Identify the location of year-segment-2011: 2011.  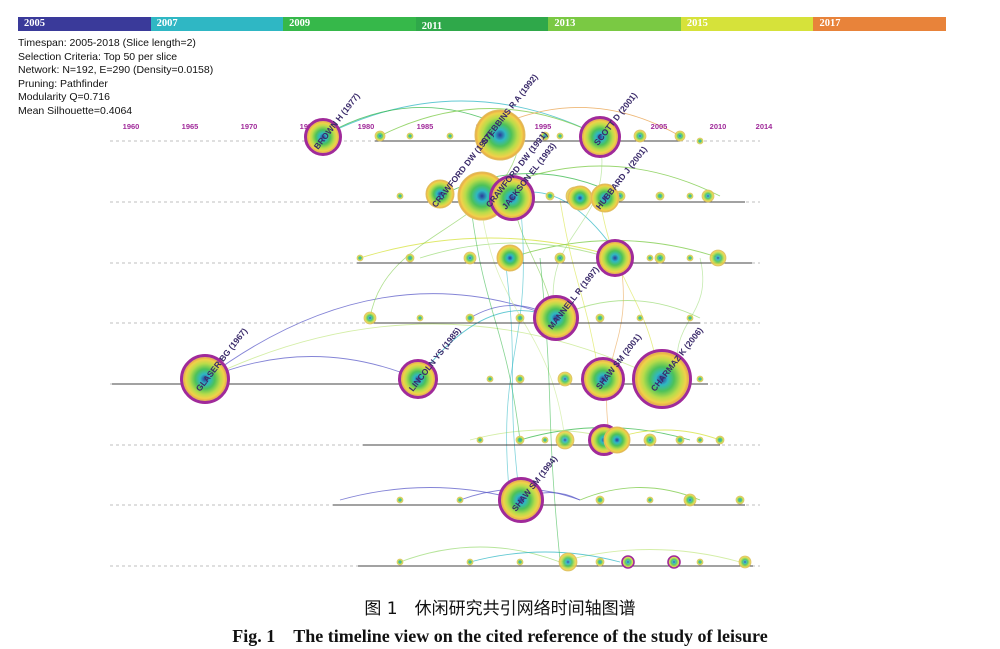
(482, 24).